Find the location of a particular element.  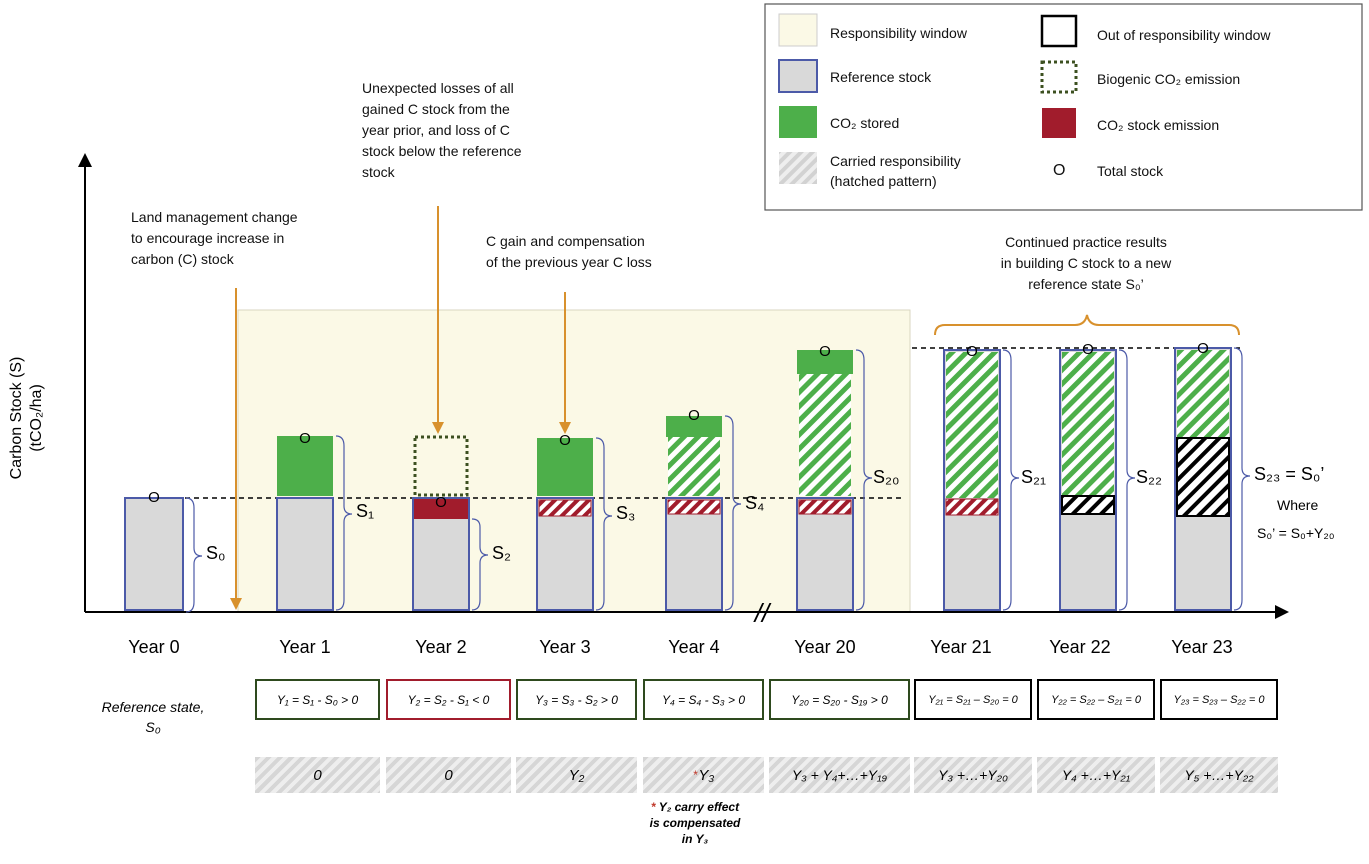

legend-swatch-biogenic is located at coordinates (1059, 77).